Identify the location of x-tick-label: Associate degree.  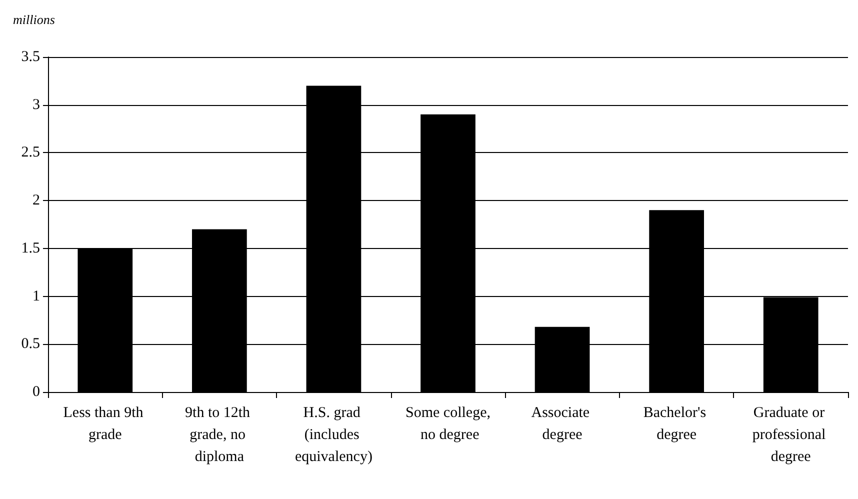
(562, 424).